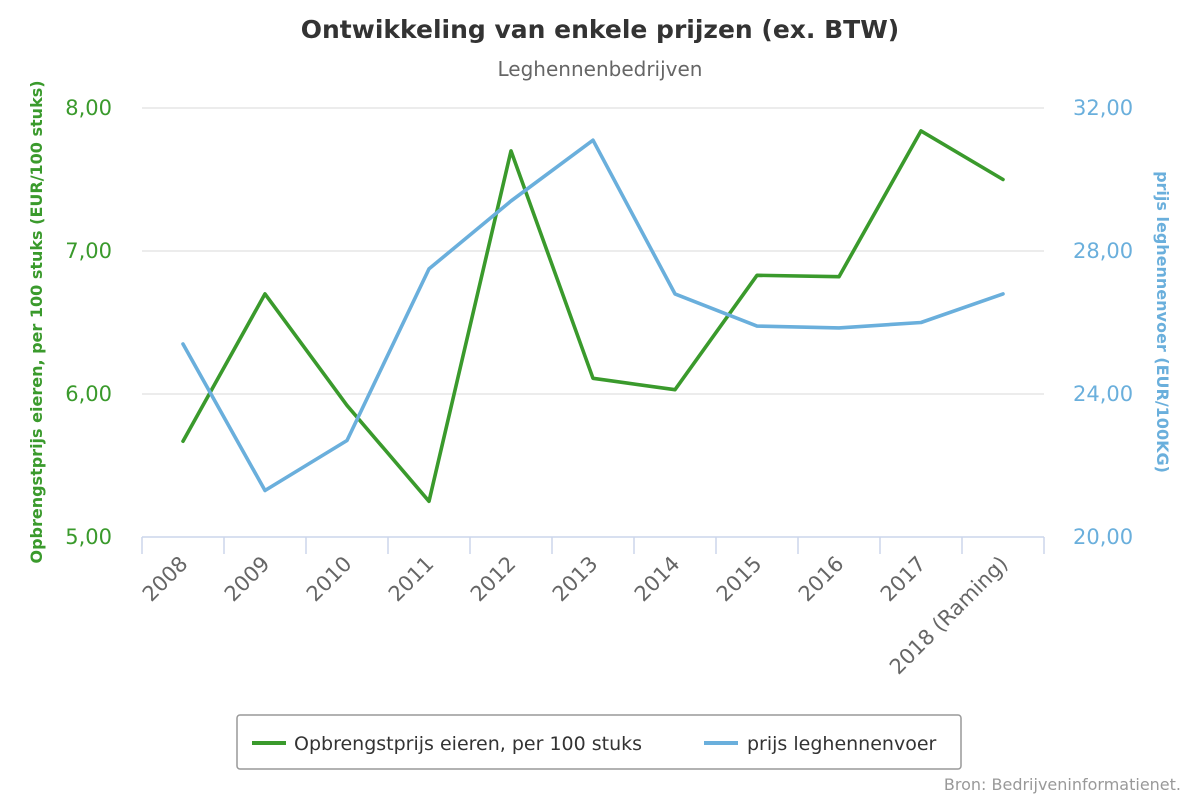 The height and width of the screenshot is (800, 1200). I want to click on x-tick-label: 2017, so click(903, 579).